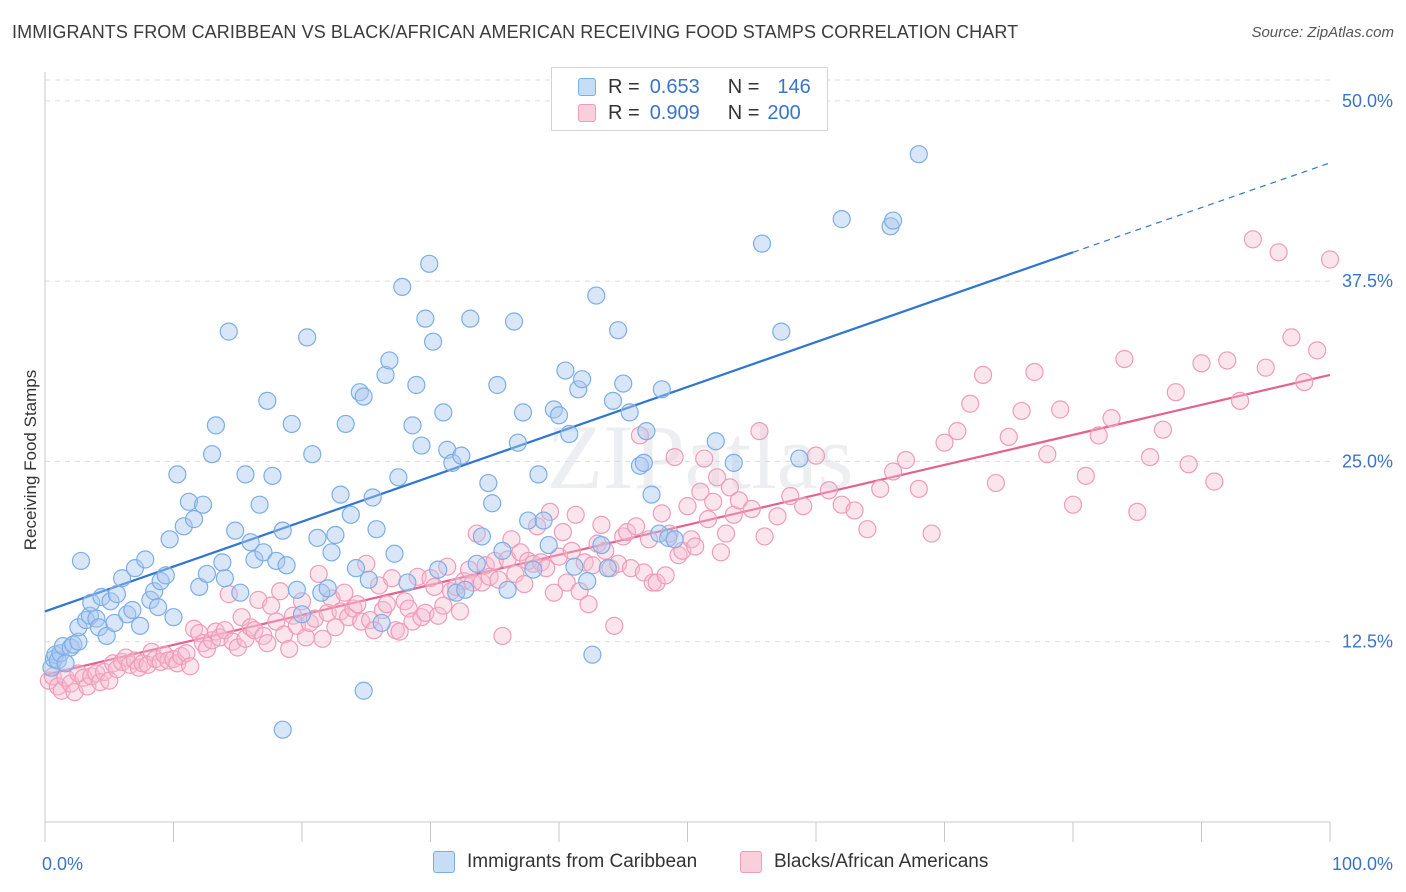  Describe the element at coordinates (624, 112) in the screenshot. I see `legend-r-label: R =` at that location.